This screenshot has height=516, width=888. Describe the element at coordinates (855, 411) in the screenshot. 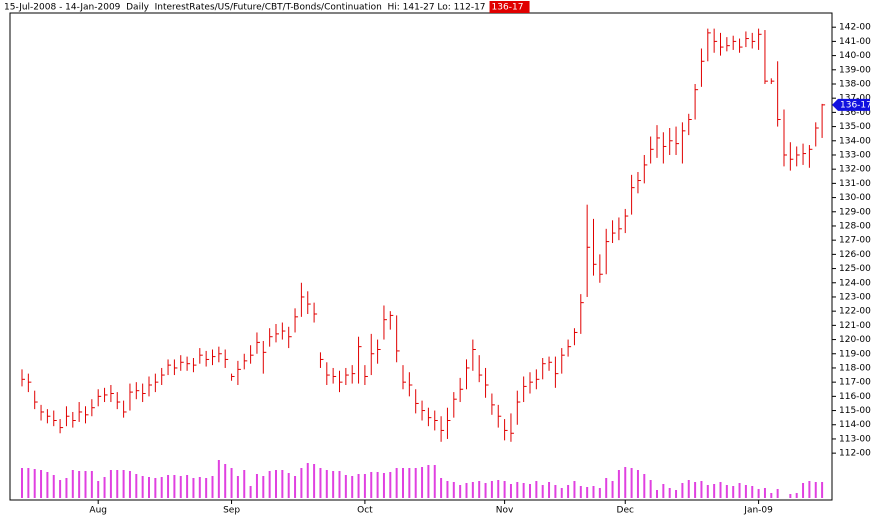

I see `y-tick-label: 115-00` at that location.